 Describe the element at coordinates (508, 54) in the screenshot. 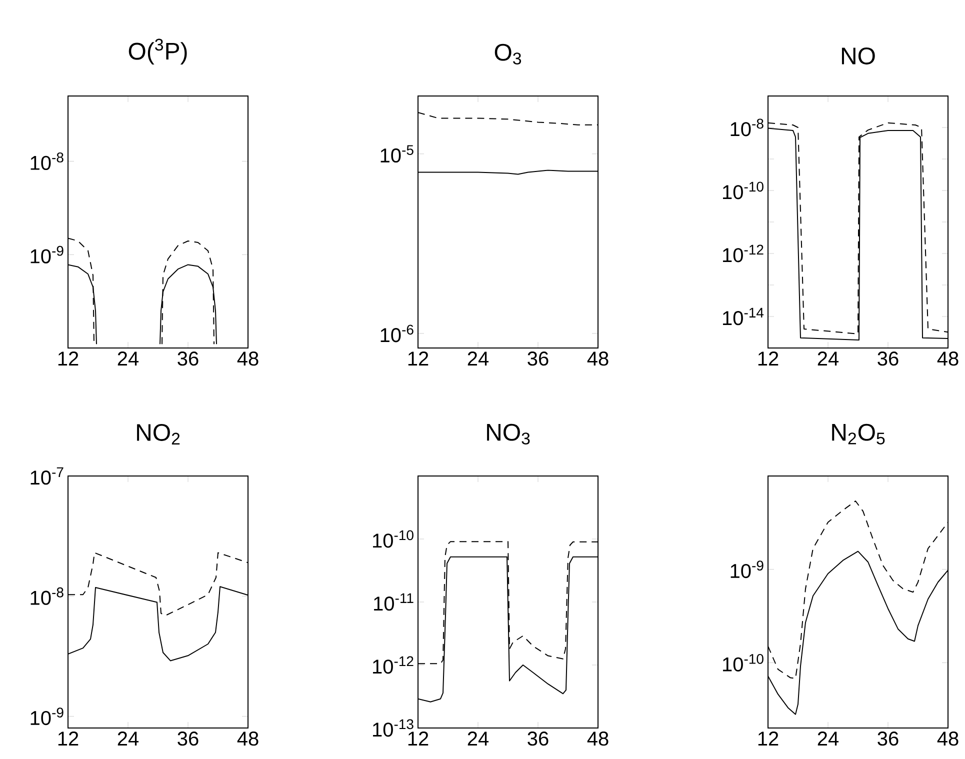

I see `chart-title: O$_{3}$` at that location.